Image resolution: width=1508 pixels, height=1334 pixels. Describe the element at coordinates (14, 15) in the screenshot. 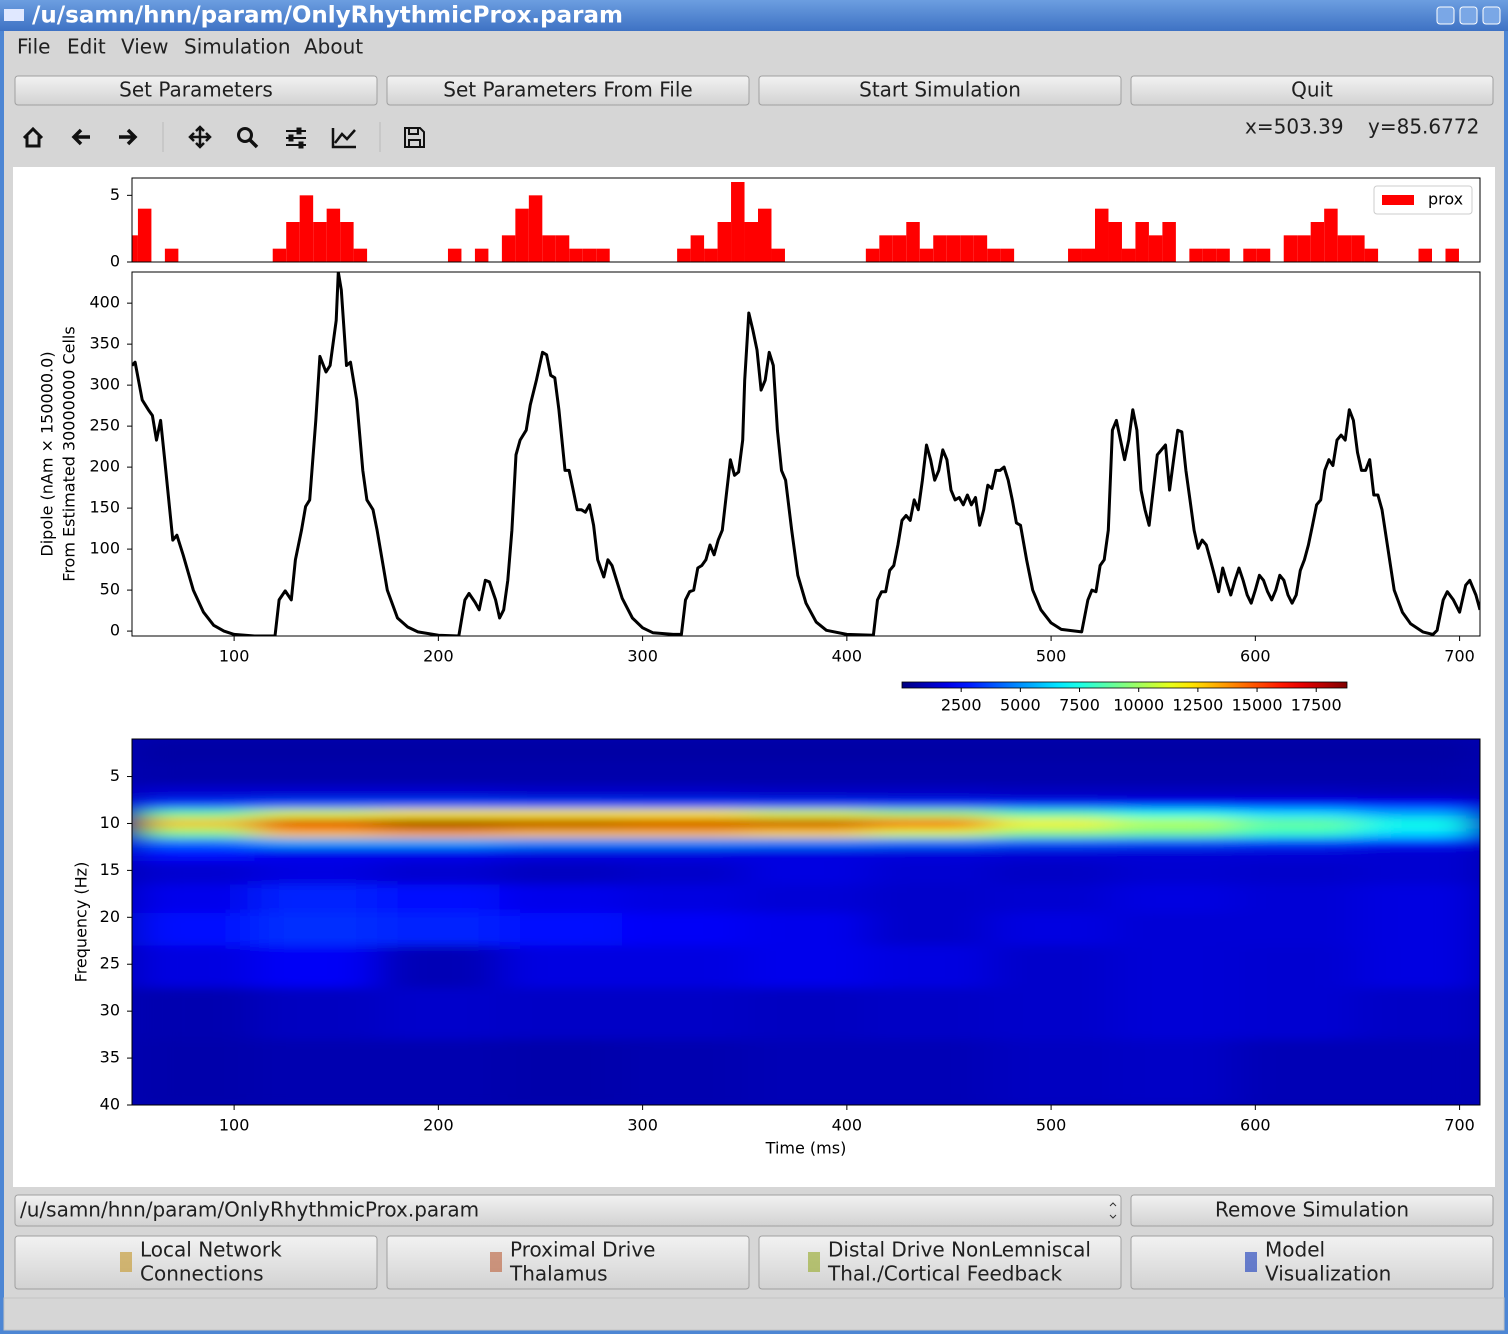

I see `app-icon` at that location.